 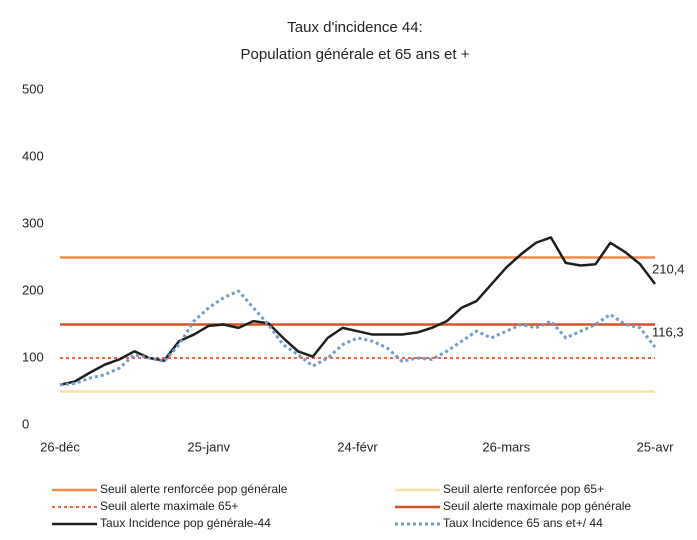 What do you see at coordinates (194, 489) in the screenshot?
I see `legend-label: Seuil alerte renforcée pop générale` at bounding box center [194, 489].